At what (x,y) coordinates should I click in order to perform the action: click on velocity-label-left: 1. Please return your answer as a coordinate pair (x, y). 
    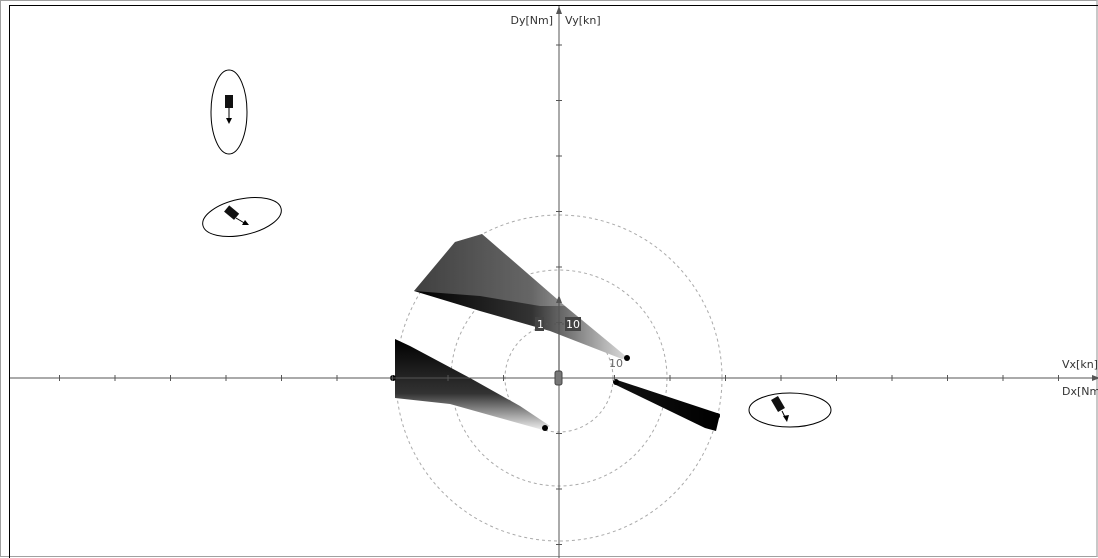
    Looking at the image, I should click on (540, 324).